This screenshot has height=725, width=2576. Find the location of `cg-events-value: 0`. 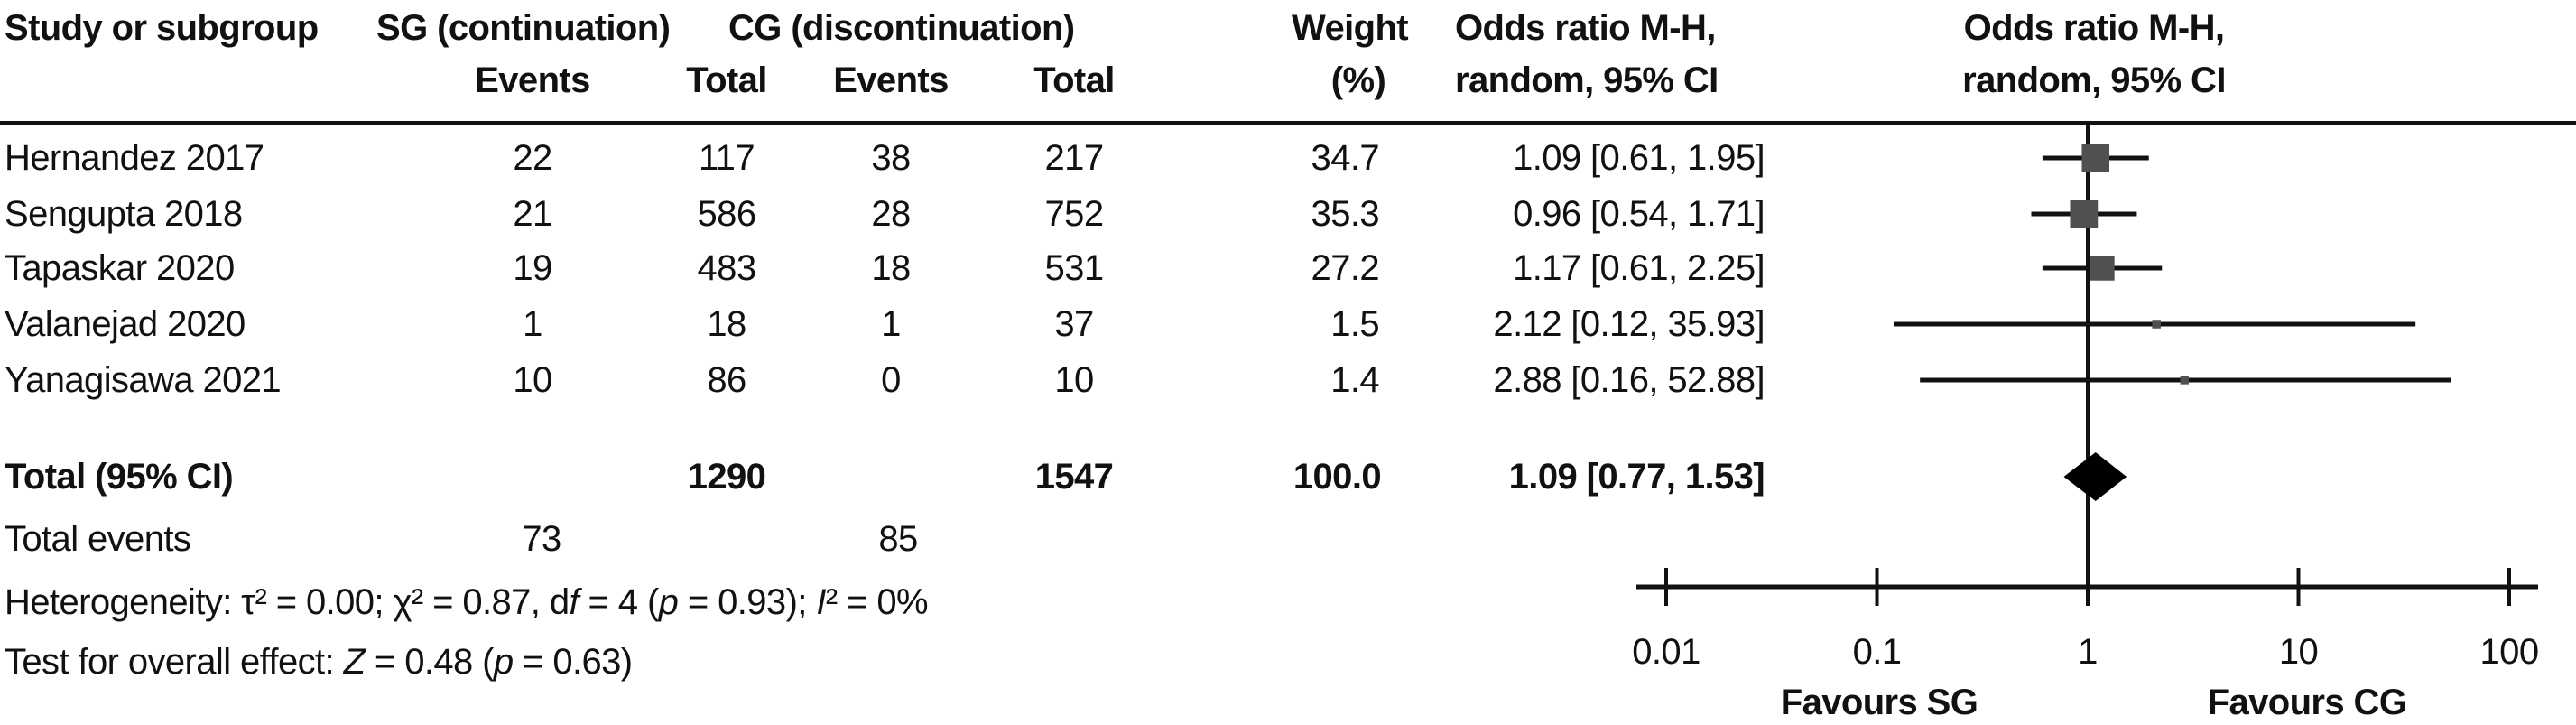

cg-events-value: 0 is located at coordinates (891, 380).